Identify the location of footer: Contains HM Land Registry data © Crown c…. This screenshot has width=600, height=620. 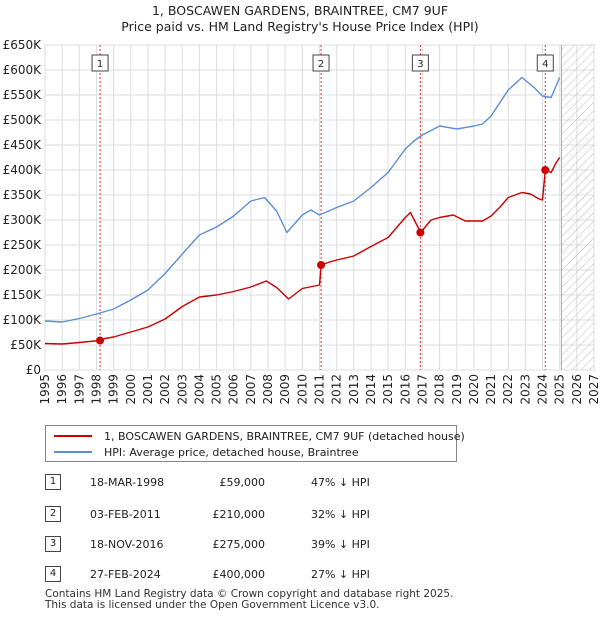
(249, 600).